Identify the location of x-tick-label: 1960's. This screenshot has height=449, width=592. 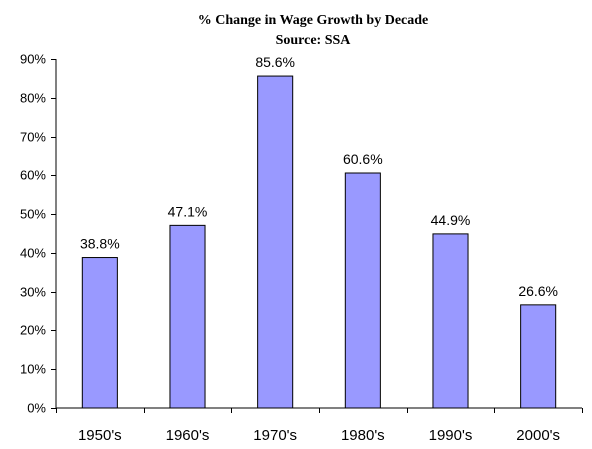
(188, 435).